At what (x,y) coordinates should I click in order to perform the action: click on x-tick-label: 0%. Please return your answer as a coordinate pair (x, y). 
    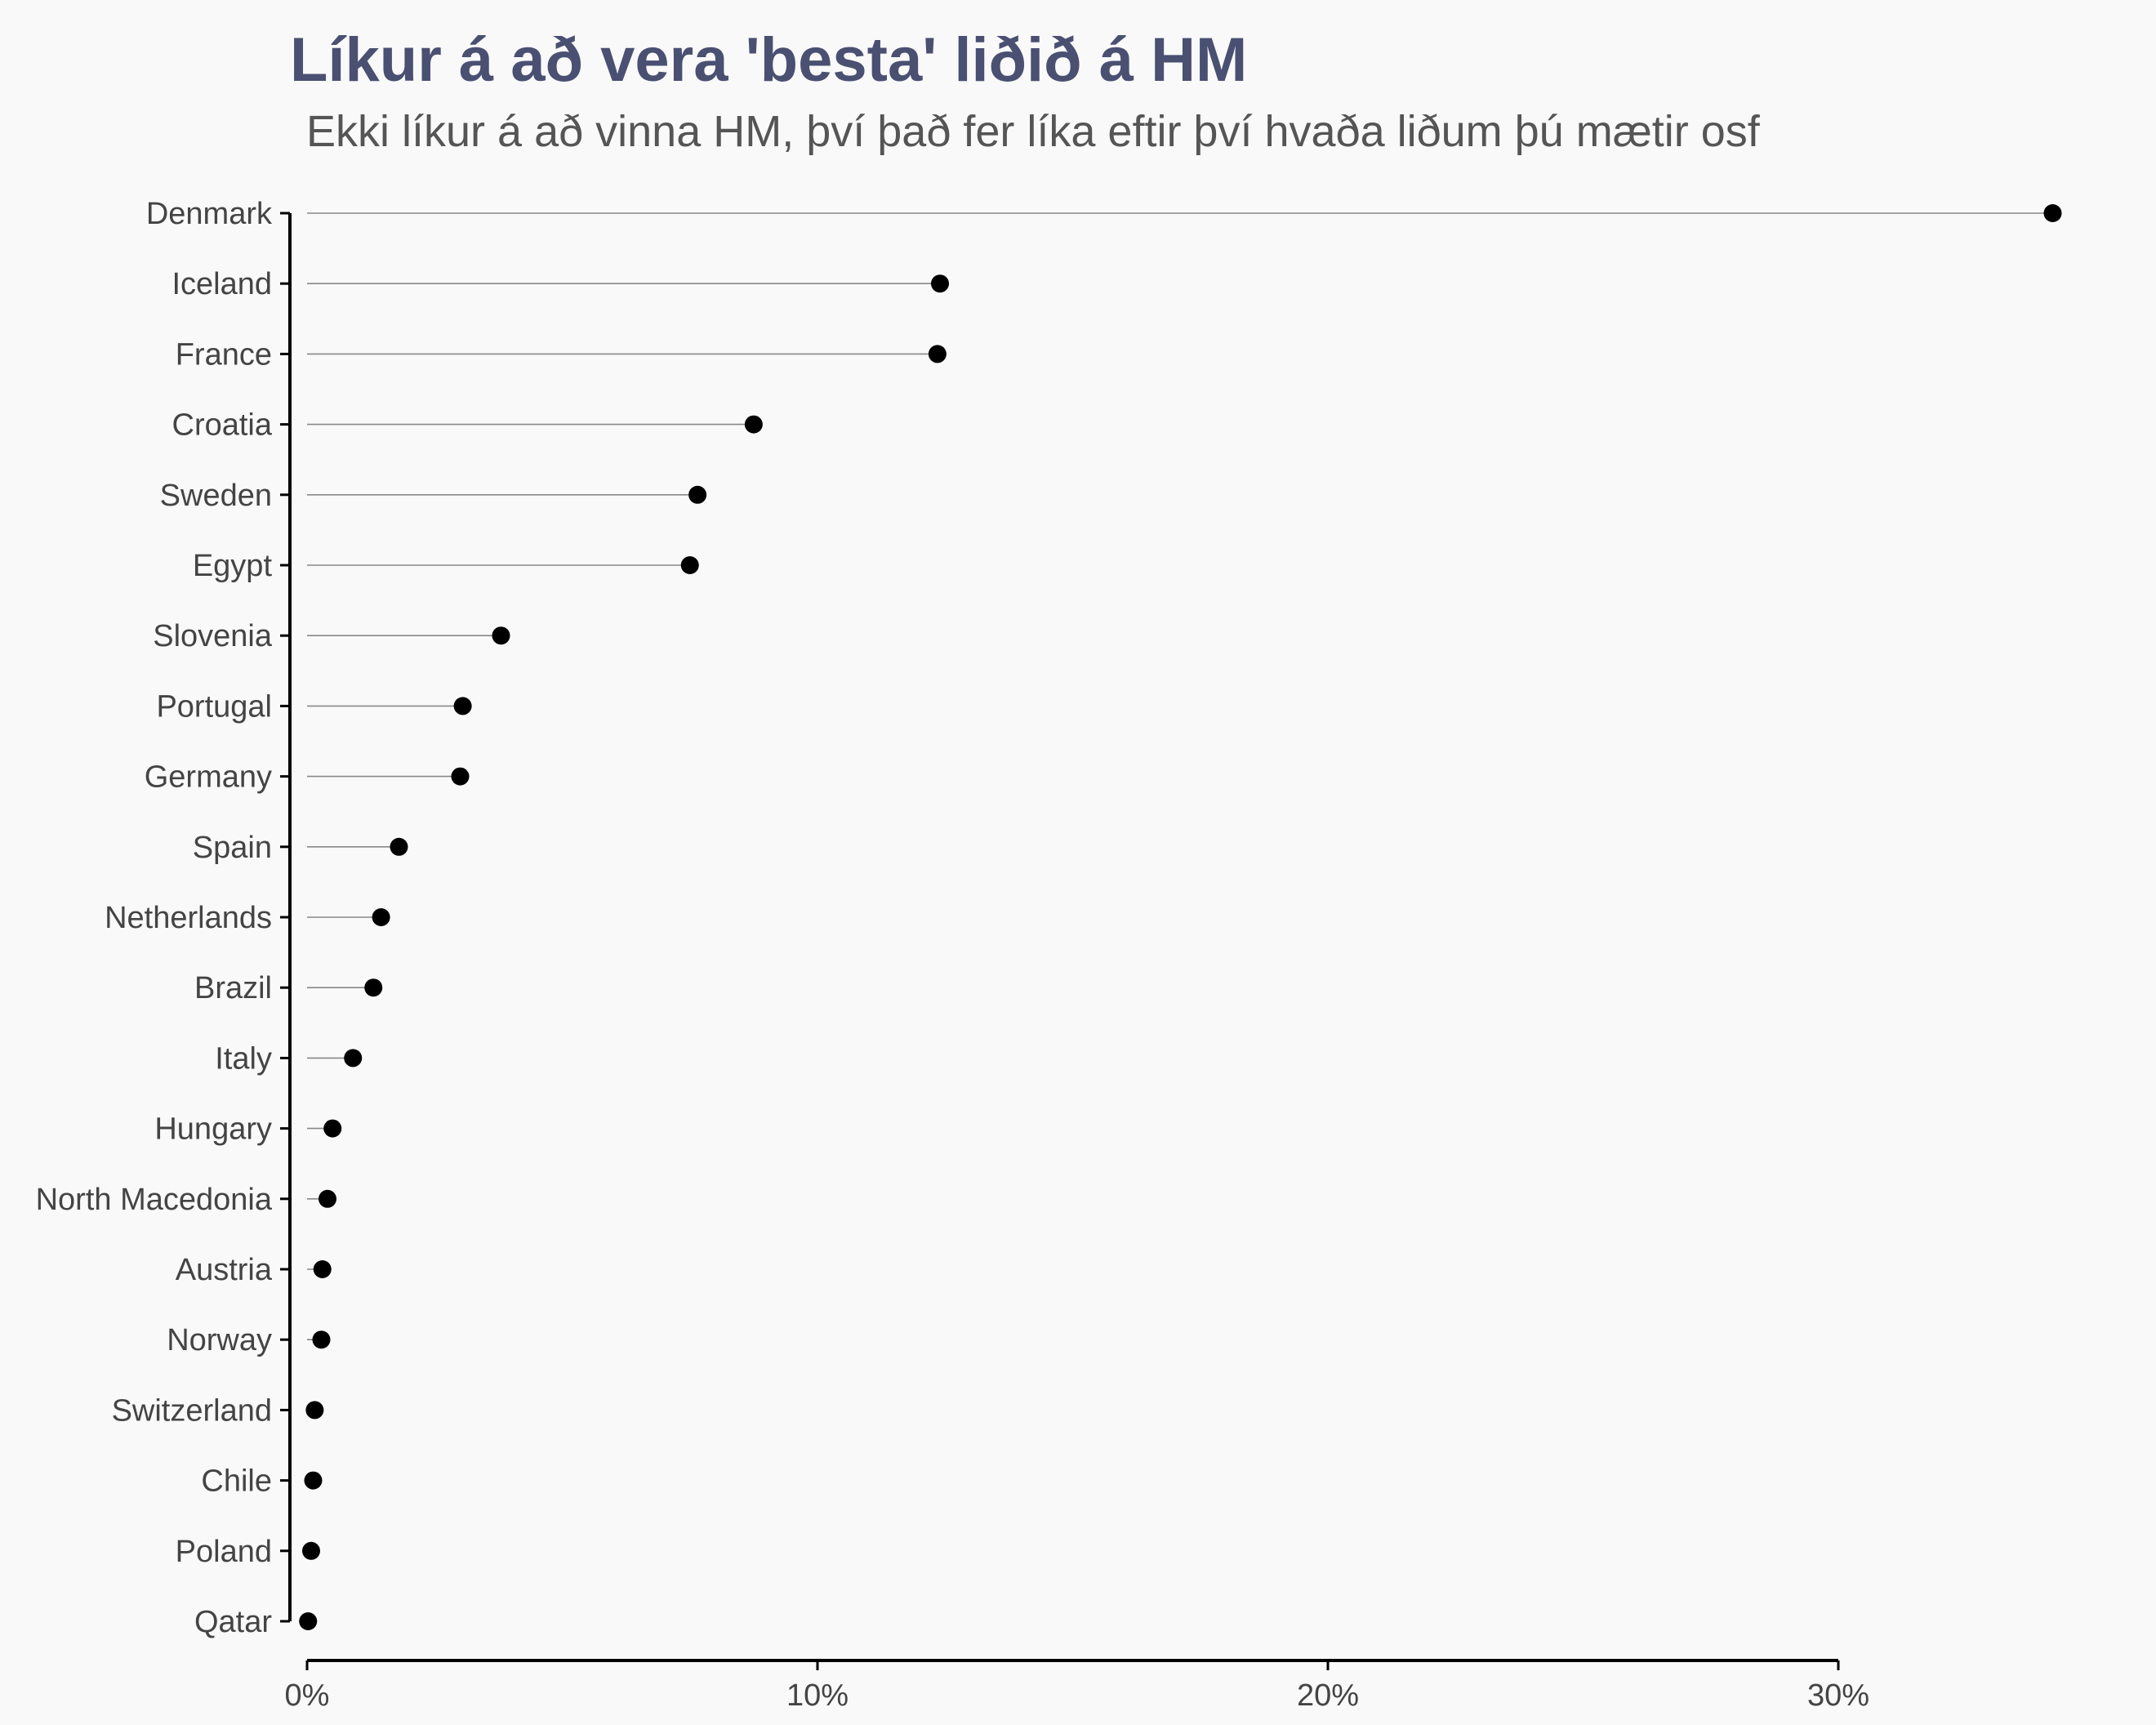
    Looking at the image, I should click on (307, 1695).